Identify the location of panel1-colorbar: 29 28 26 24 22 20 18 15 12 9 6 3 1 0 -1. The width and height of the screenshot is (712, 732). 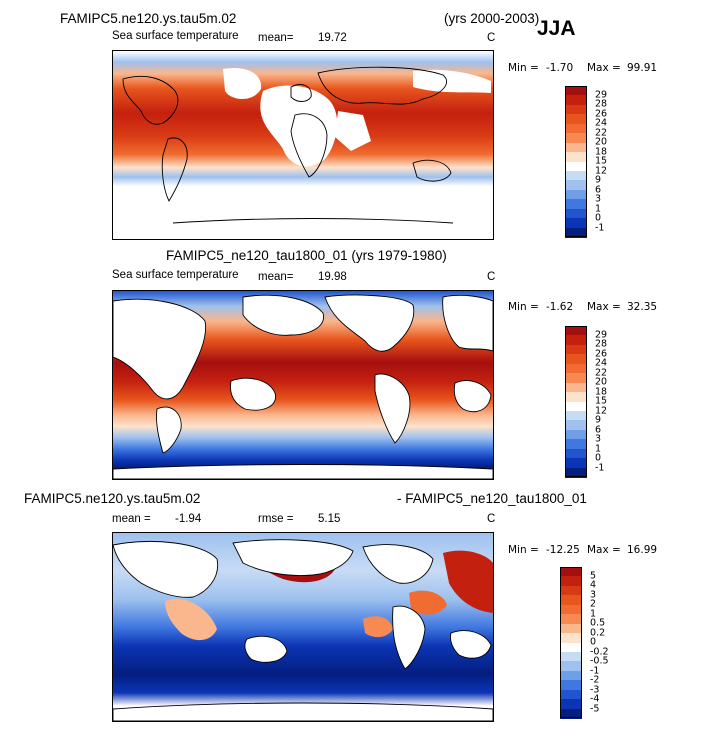
(595, 162).